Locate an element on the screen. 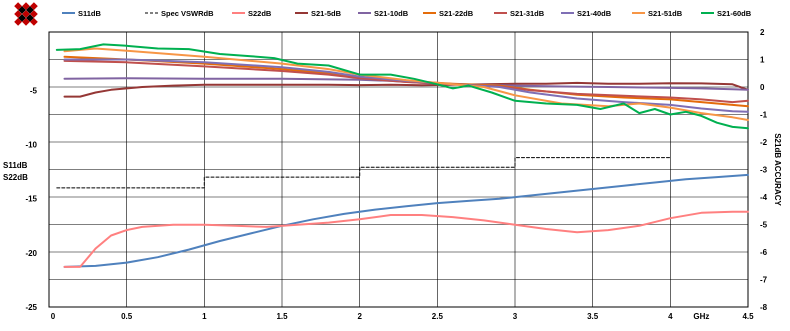 This screenshot has width=790, height=331. x-tick-label: 1 is located at coordinates (204, 316).